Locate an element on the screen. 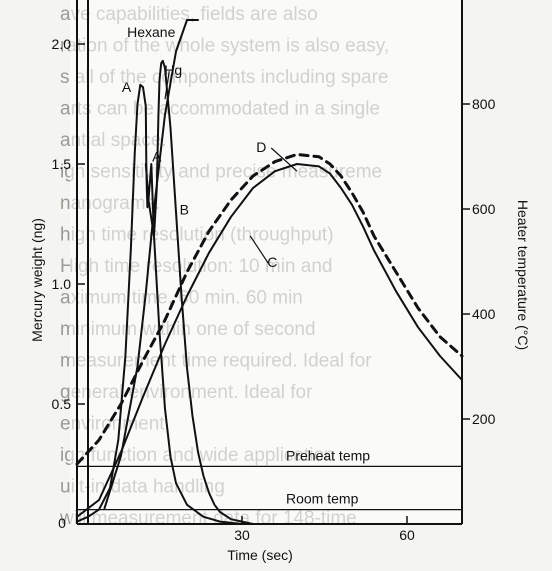 The height and width of the screenshot is (571, 552). annotation-label: D is located at coordinates (261, 147).